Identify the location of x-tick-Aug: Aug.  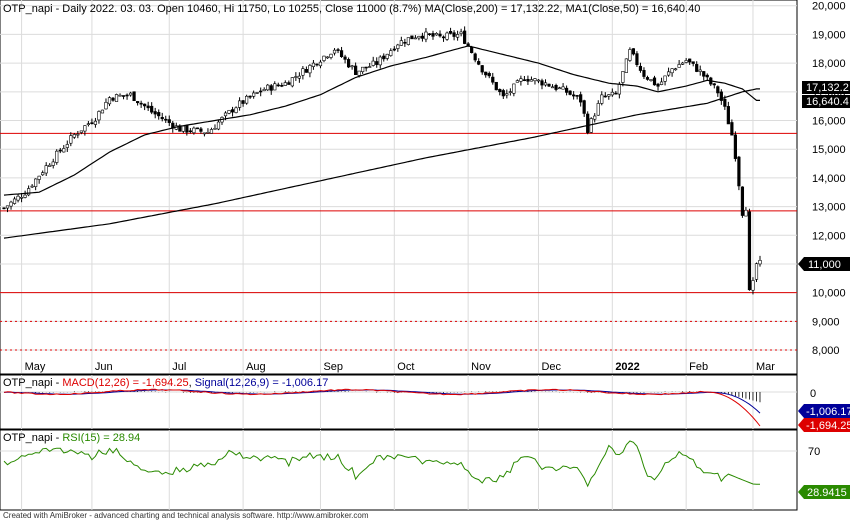
(256, 367).